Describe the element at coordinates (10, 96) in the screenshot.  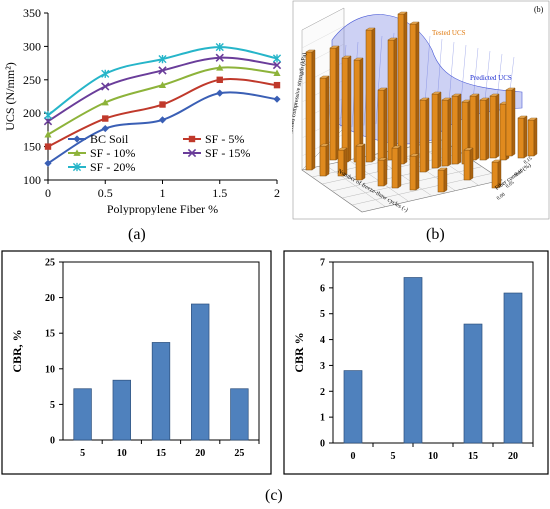
I see `y-axis-title: UCS (N/mm²)` at that location.